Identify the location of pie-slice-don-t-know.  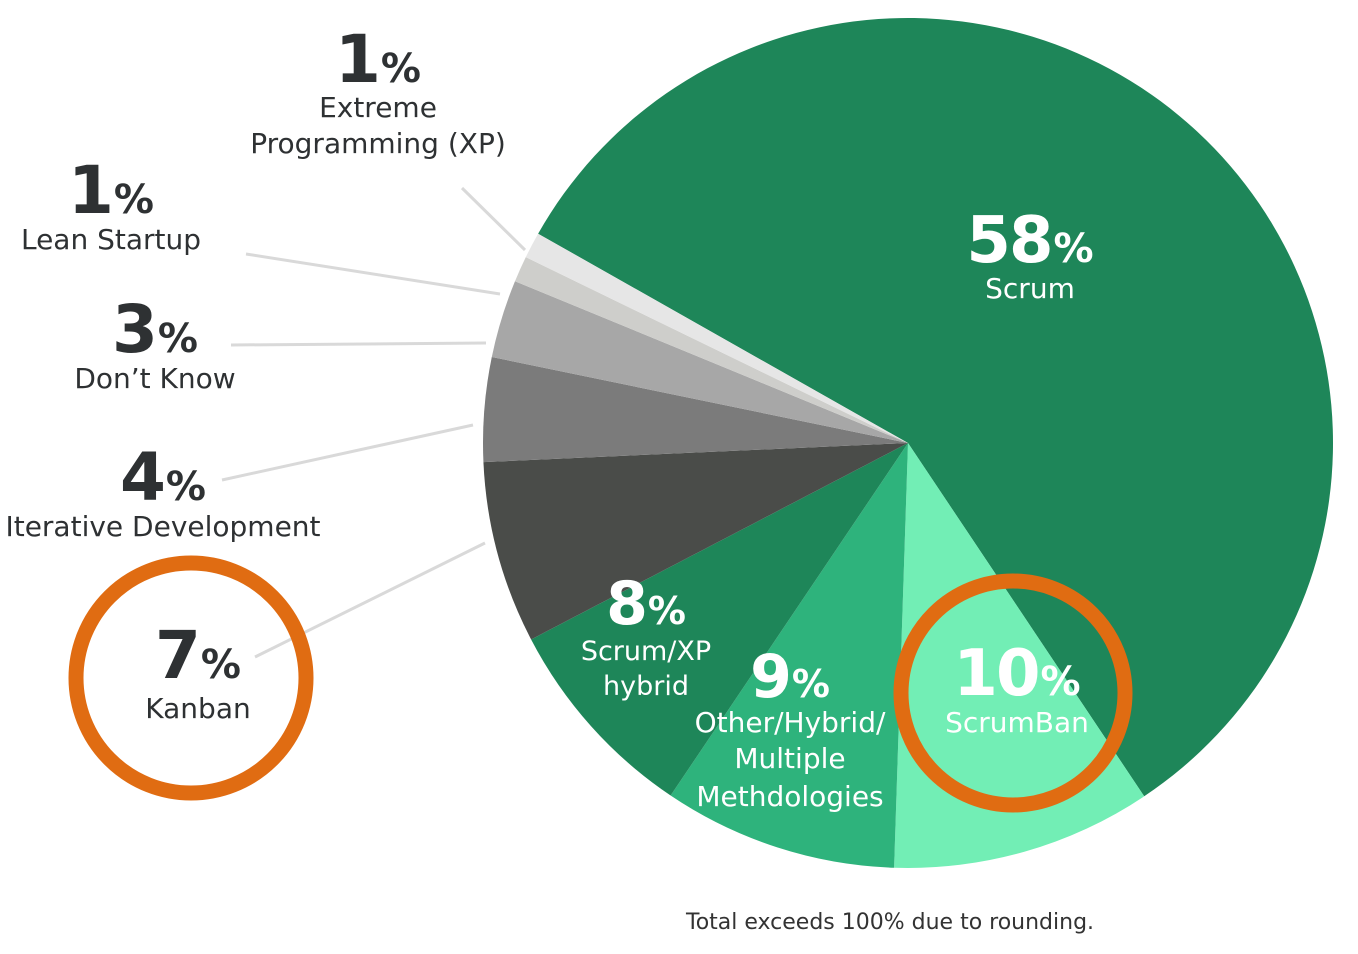
(699, 362).